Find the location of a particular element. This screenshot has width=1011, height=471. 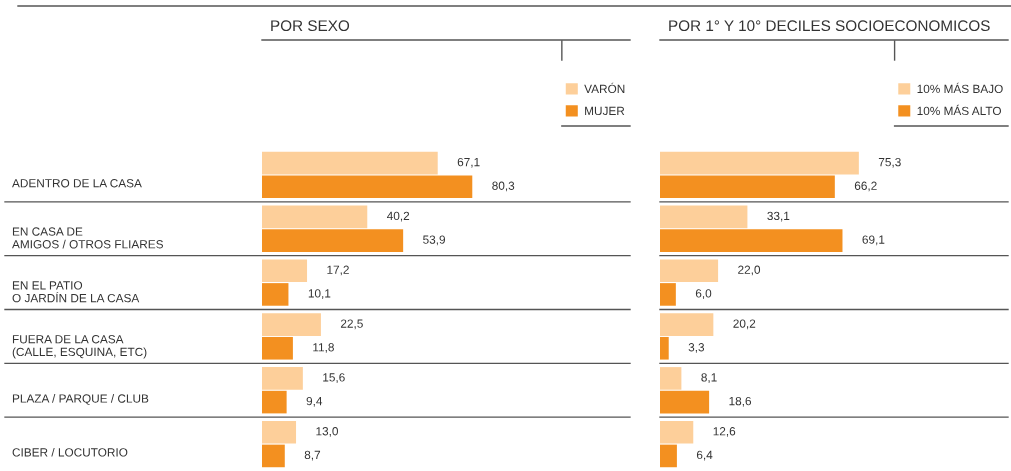

legend-label: 10% MÁS ALTO is located at coordinates (959, 110).